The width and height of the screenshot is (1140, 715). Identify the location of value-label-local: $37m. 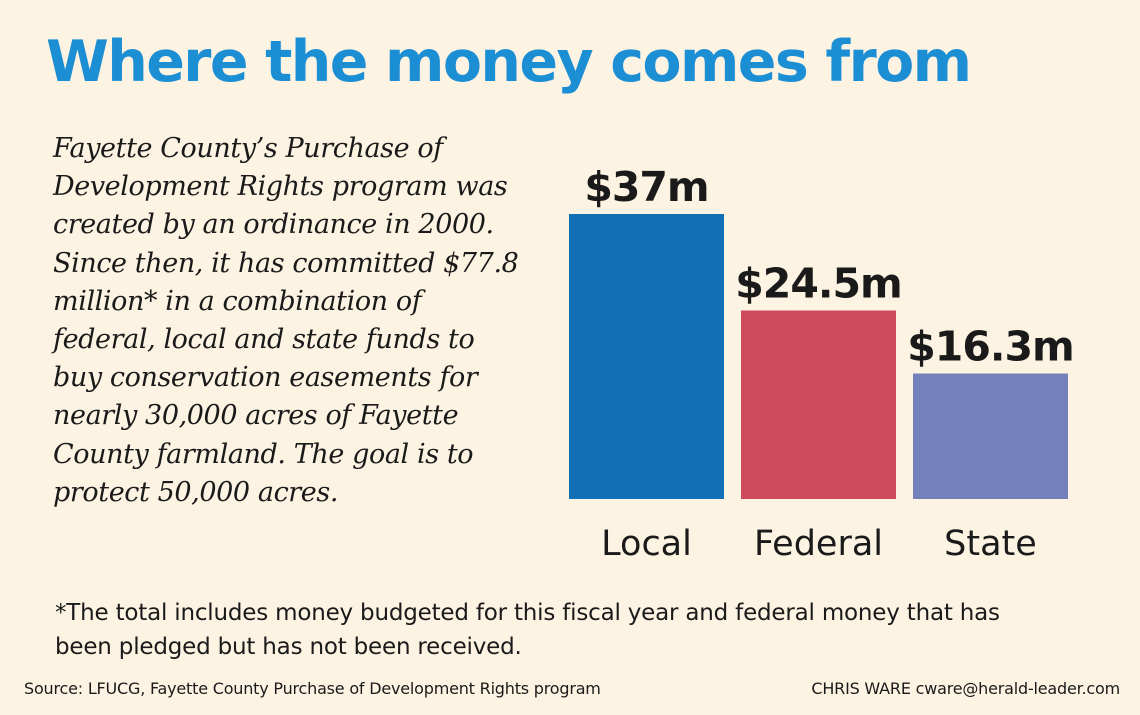
(646, 187).